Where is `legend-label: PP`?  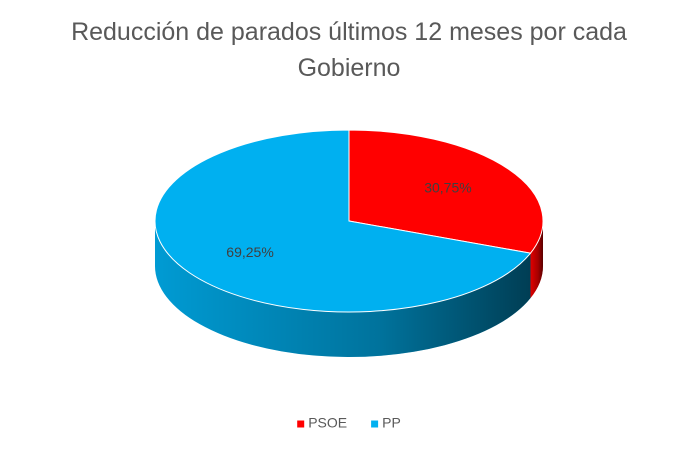 legend-label: PP is located at coordinates (391, 423).